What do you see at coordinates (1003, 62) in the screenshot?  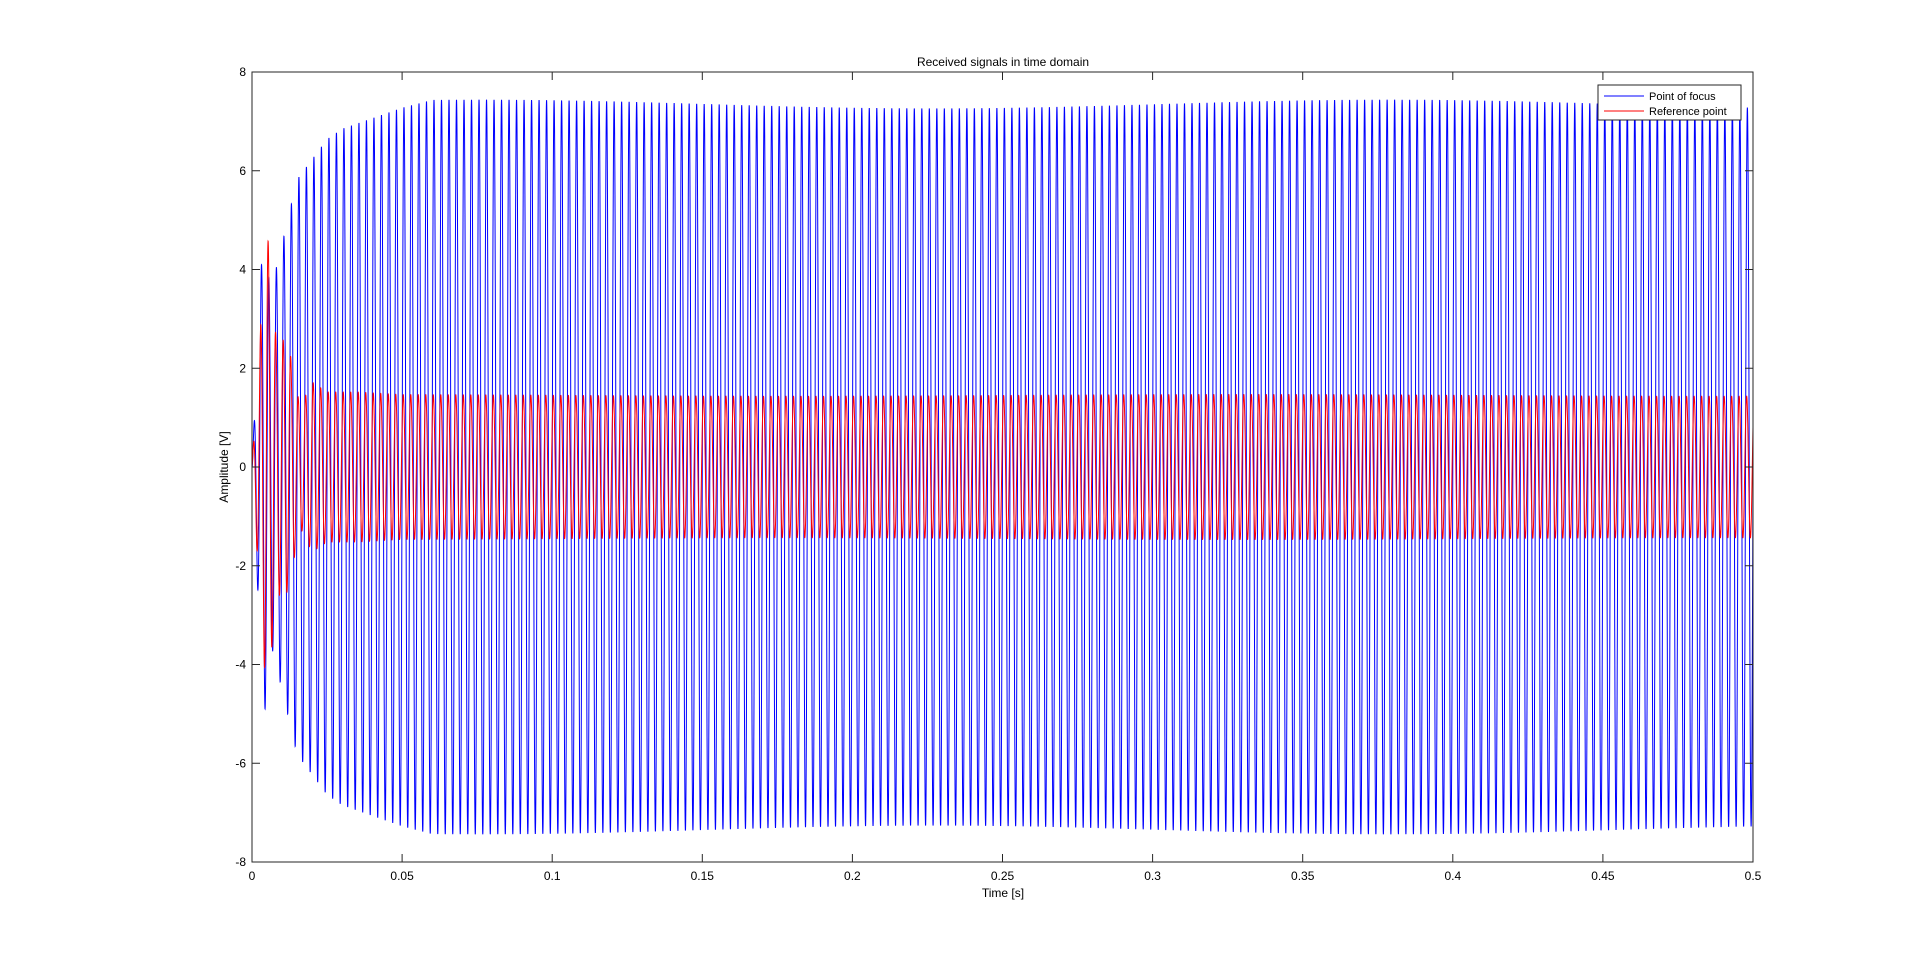 I see `chart-title: Received signals in time domain` at bounding box center [1003, 62].